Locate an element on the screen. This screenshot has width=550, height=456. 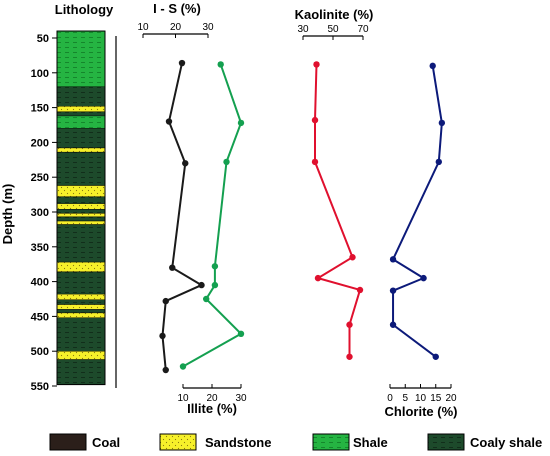
series-axis-tick-label: 15 is located at coordinates (436, 398).